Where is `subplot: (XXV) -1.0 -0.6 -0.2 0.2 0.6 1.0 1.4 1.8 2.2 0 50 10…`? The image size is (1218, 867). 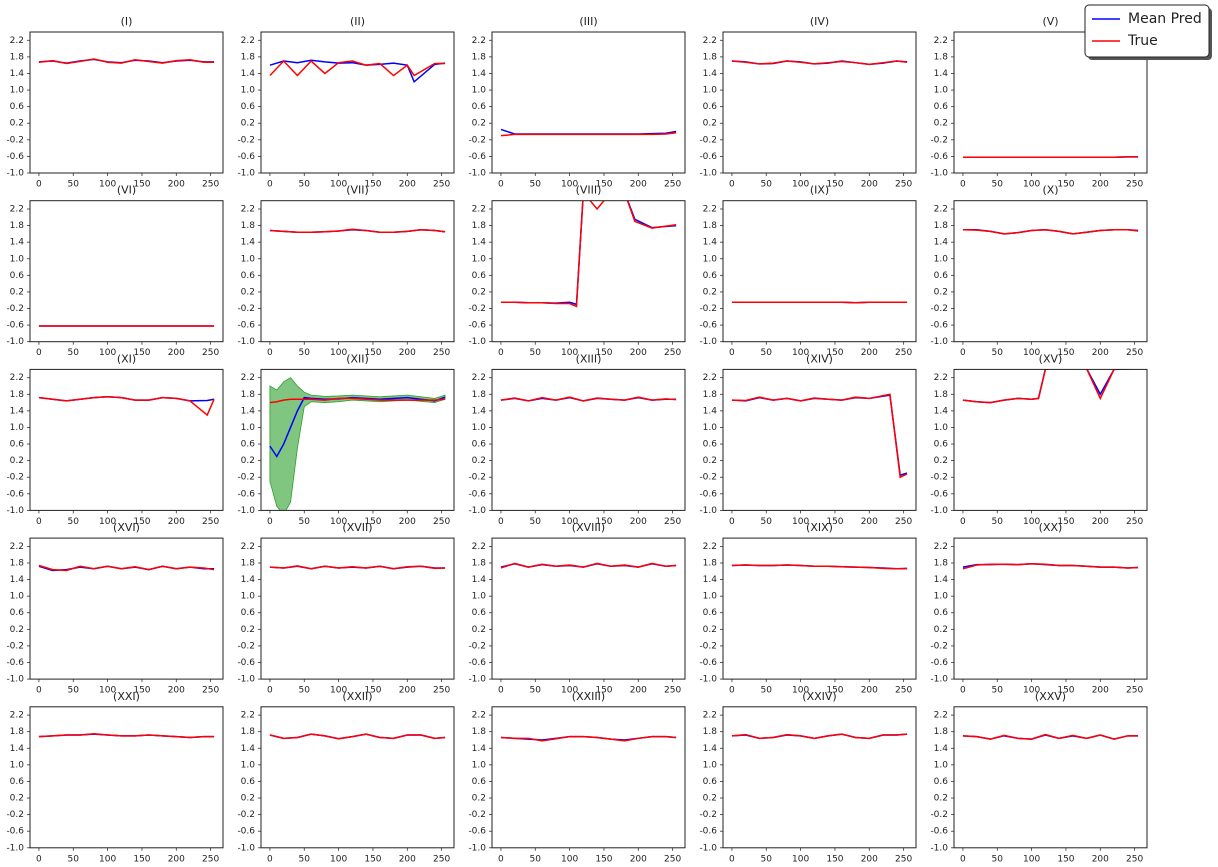 subplot: (XXV) -1.0 -0.6 -0.2 0.2 0.6 1.0 1.4 1.8 2.2 0 50 10… is located at coordinates (1039, 777).